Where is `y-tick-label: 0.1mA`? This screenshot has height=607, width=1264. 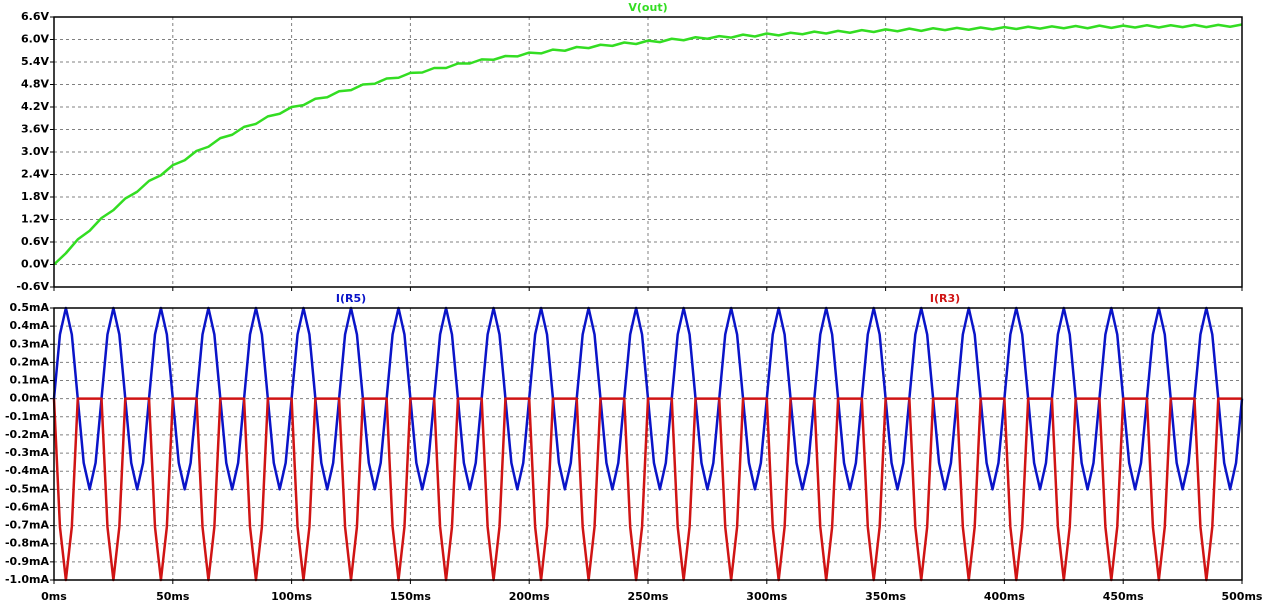
y-tick-label: 0.1mA is located at coordinates (30, 380).